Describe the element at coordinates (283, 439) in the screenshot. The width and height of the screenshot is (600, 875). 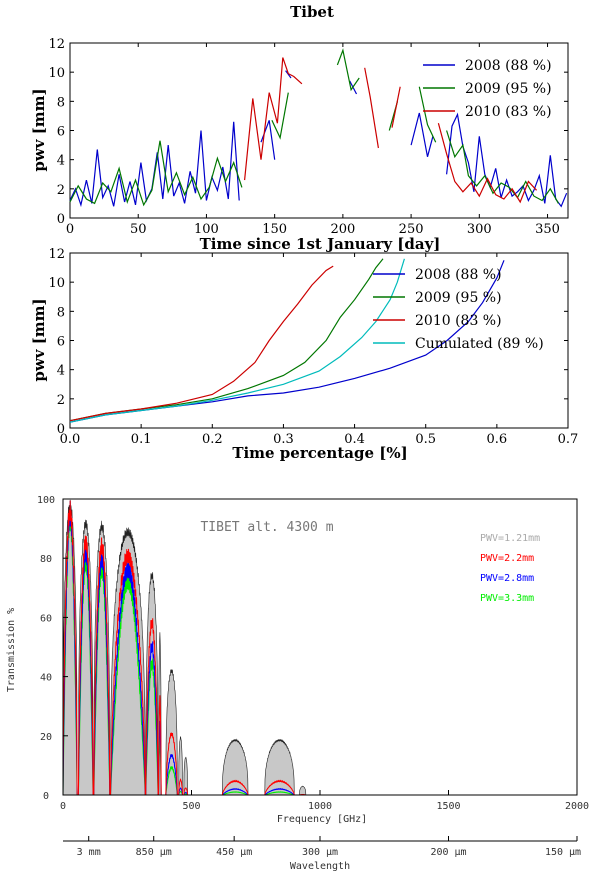
I see `x-tick-label: 0.3` at that location.